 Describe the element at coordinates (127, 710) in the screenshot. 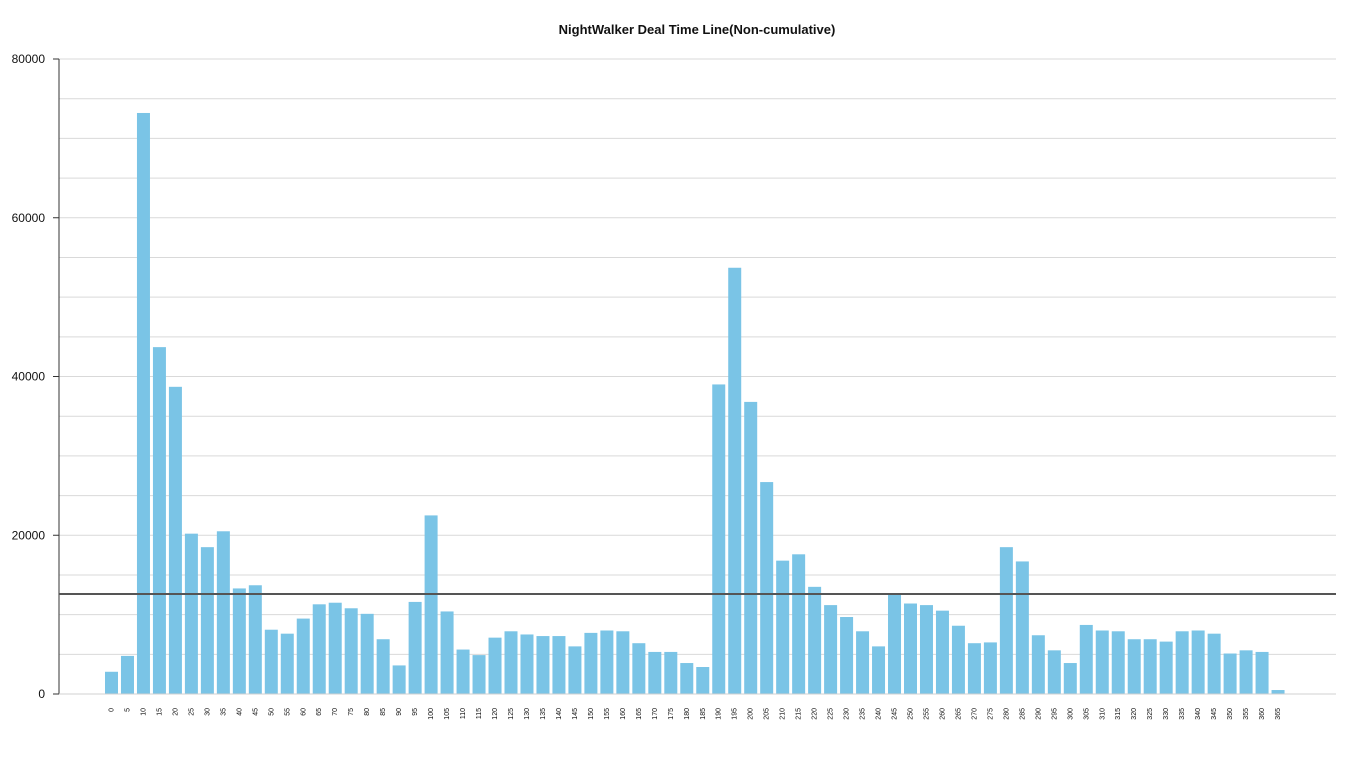

I see `x-tick-label: 5` at that location.